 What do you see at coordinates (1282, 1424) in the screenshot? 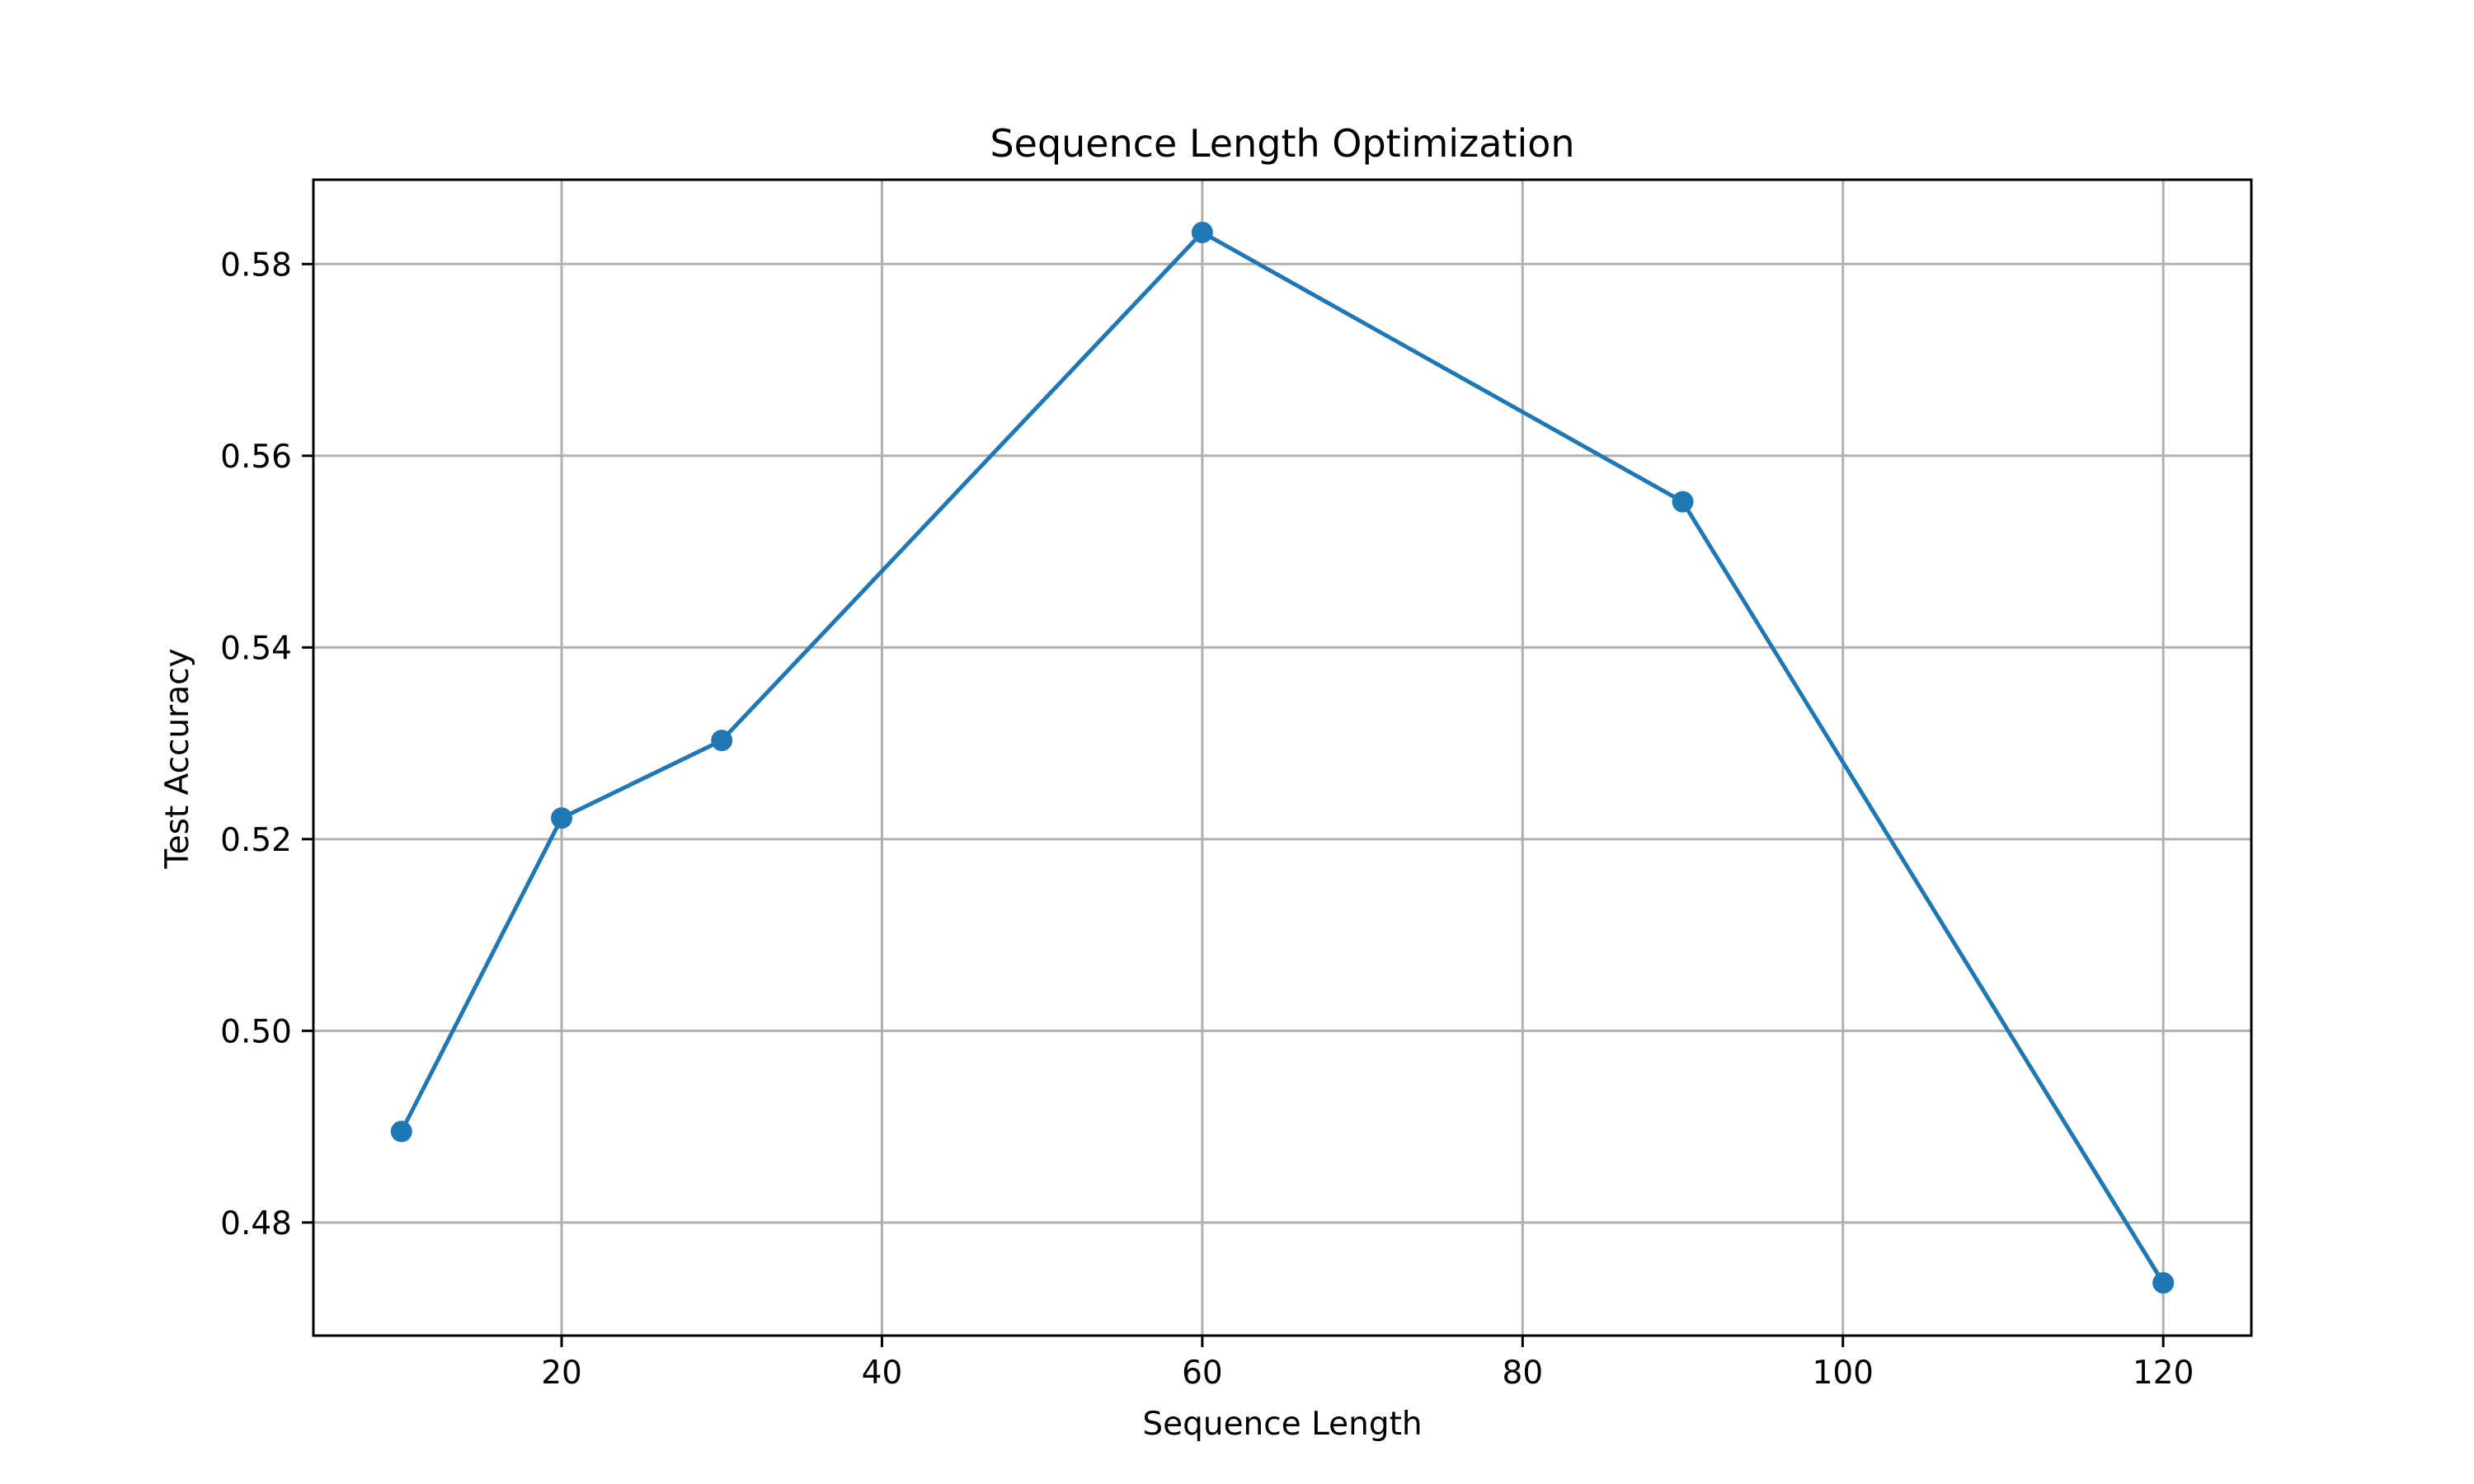
I see `x-axis-label: Sequence Length` at bounding box center [1282, 1424].